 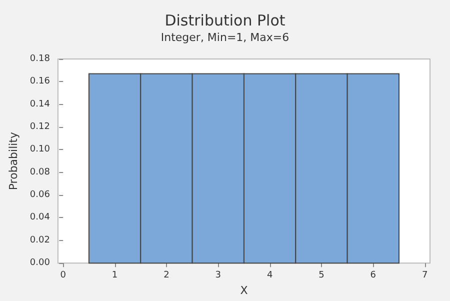 I want to click on y-tick-label: 0.08, so click(x=40, y=172).